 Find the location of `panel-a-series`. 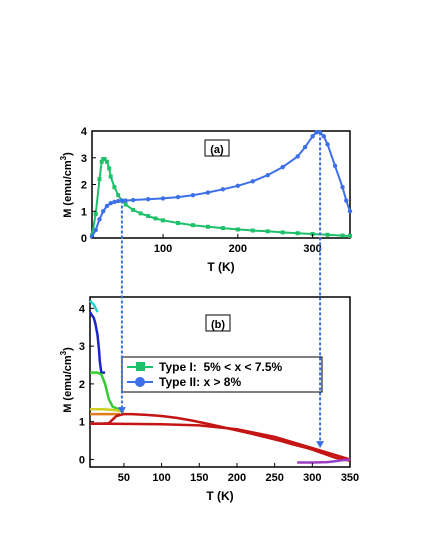

panel-a-series is located at coordinates (221, 184).